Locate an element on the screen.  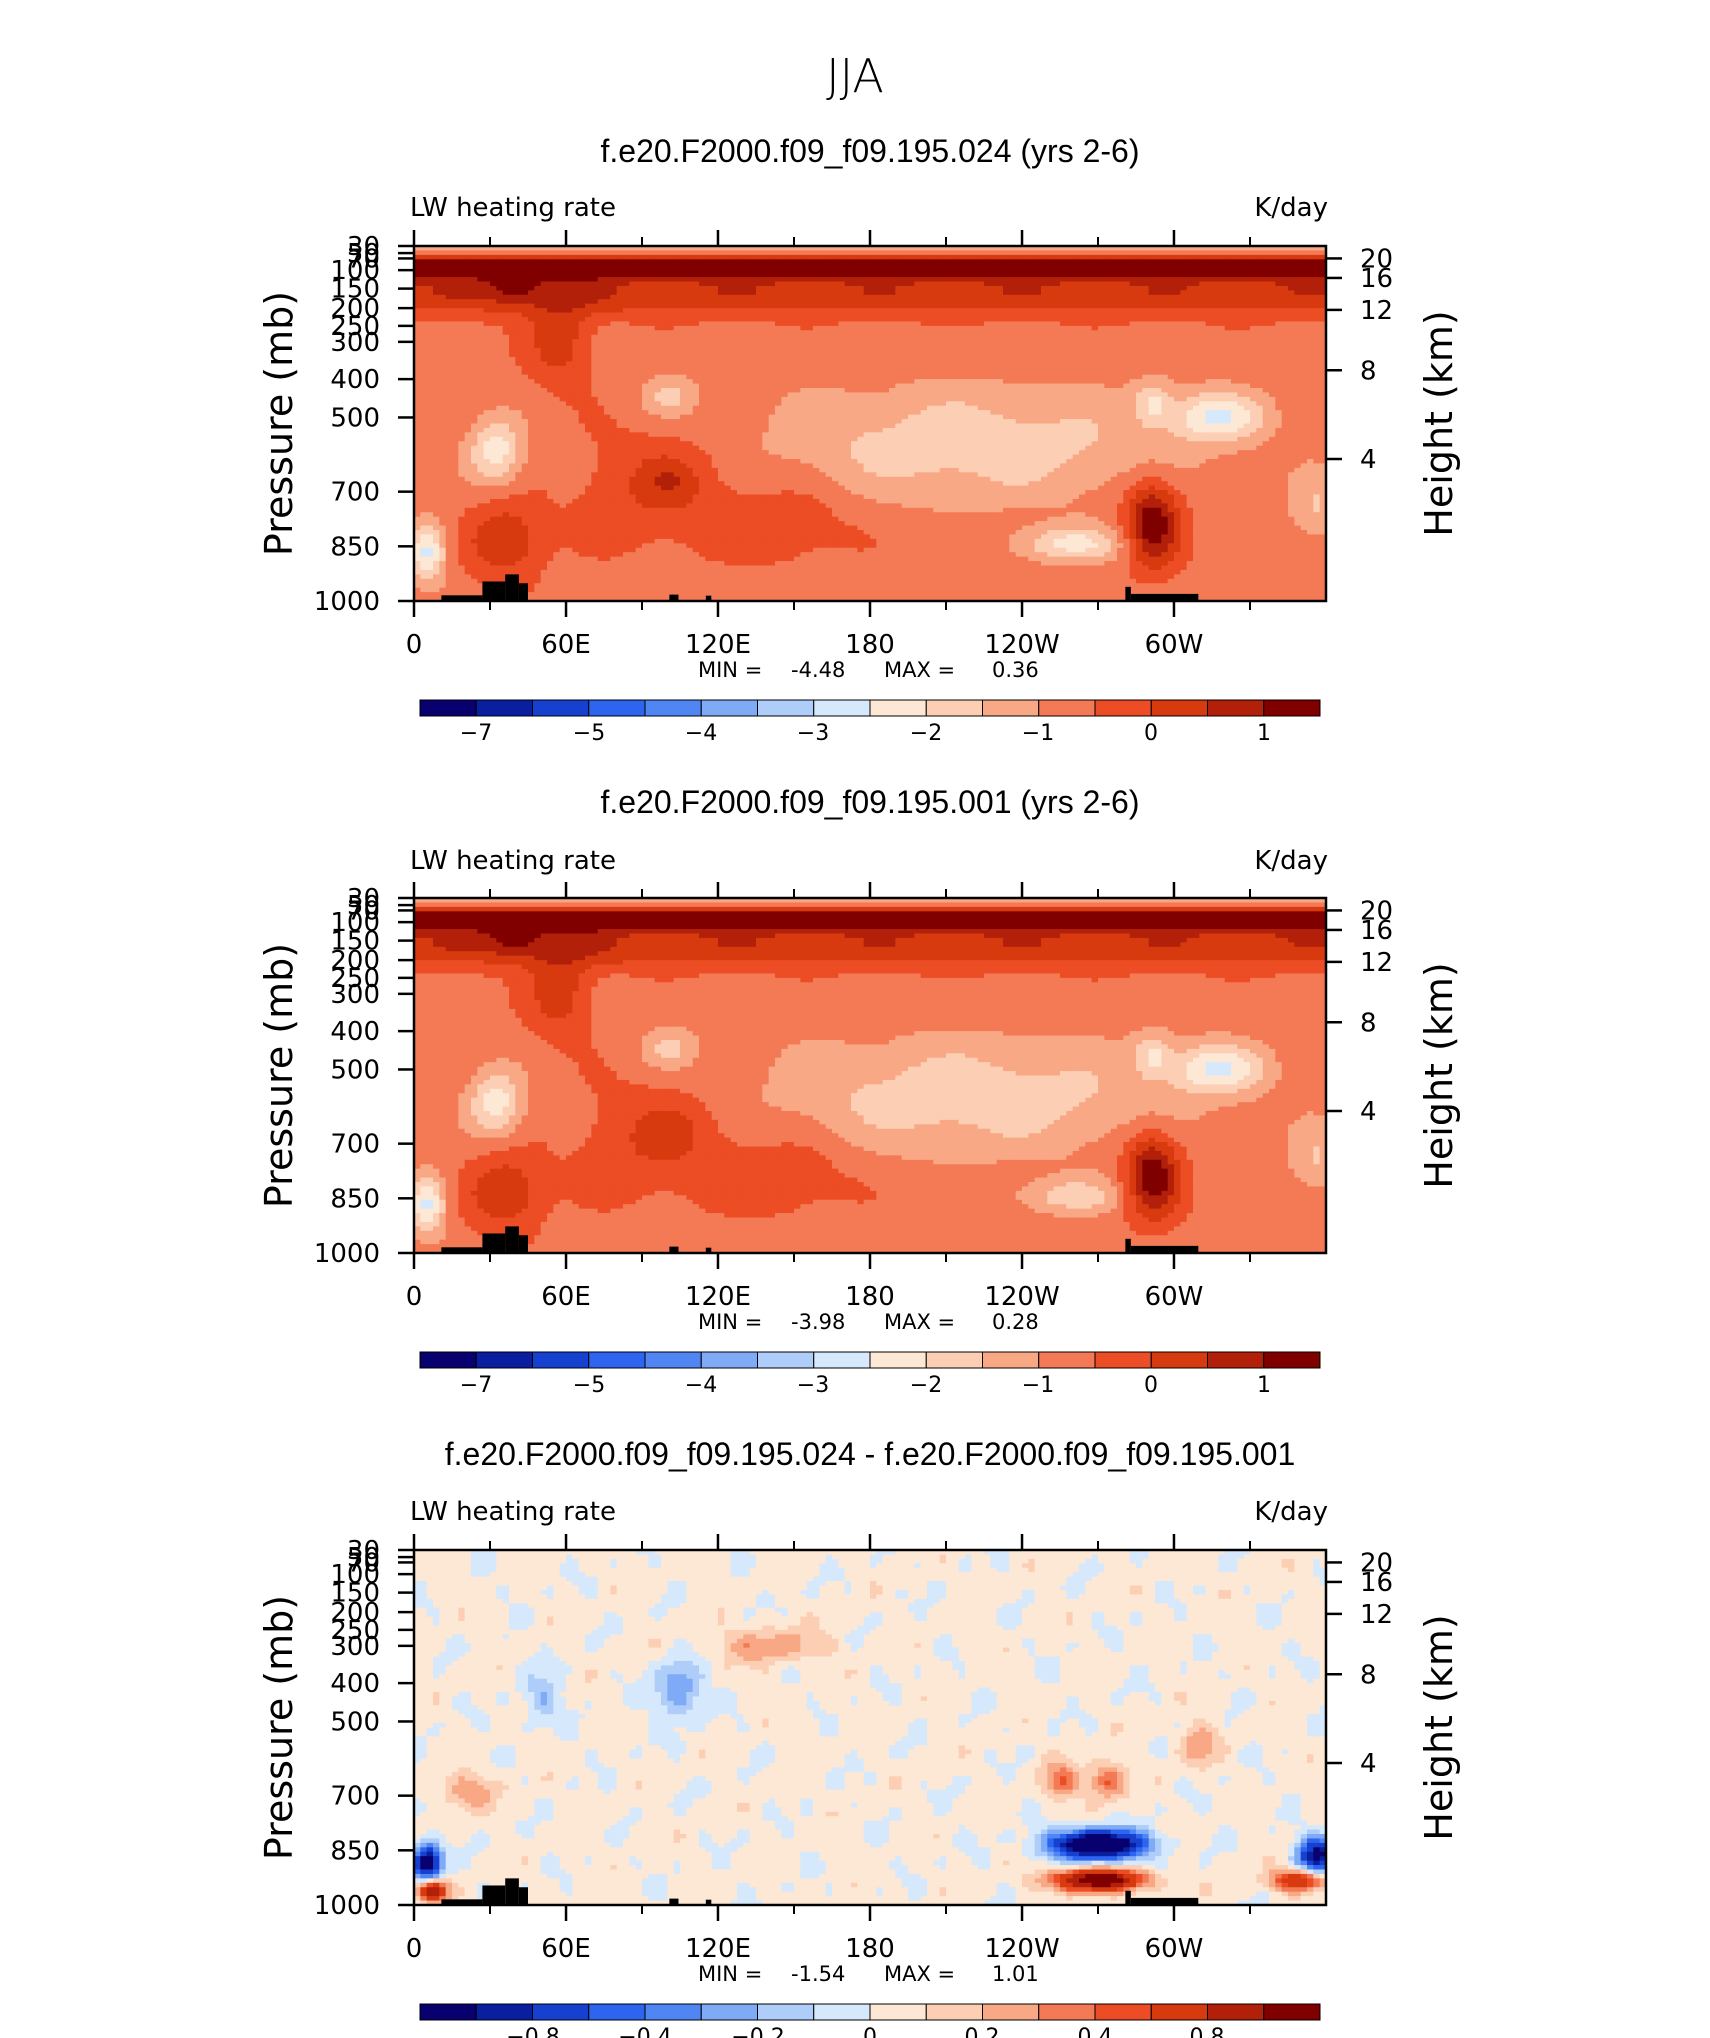
figure-title: JJA is located at coordinates (855, 76).